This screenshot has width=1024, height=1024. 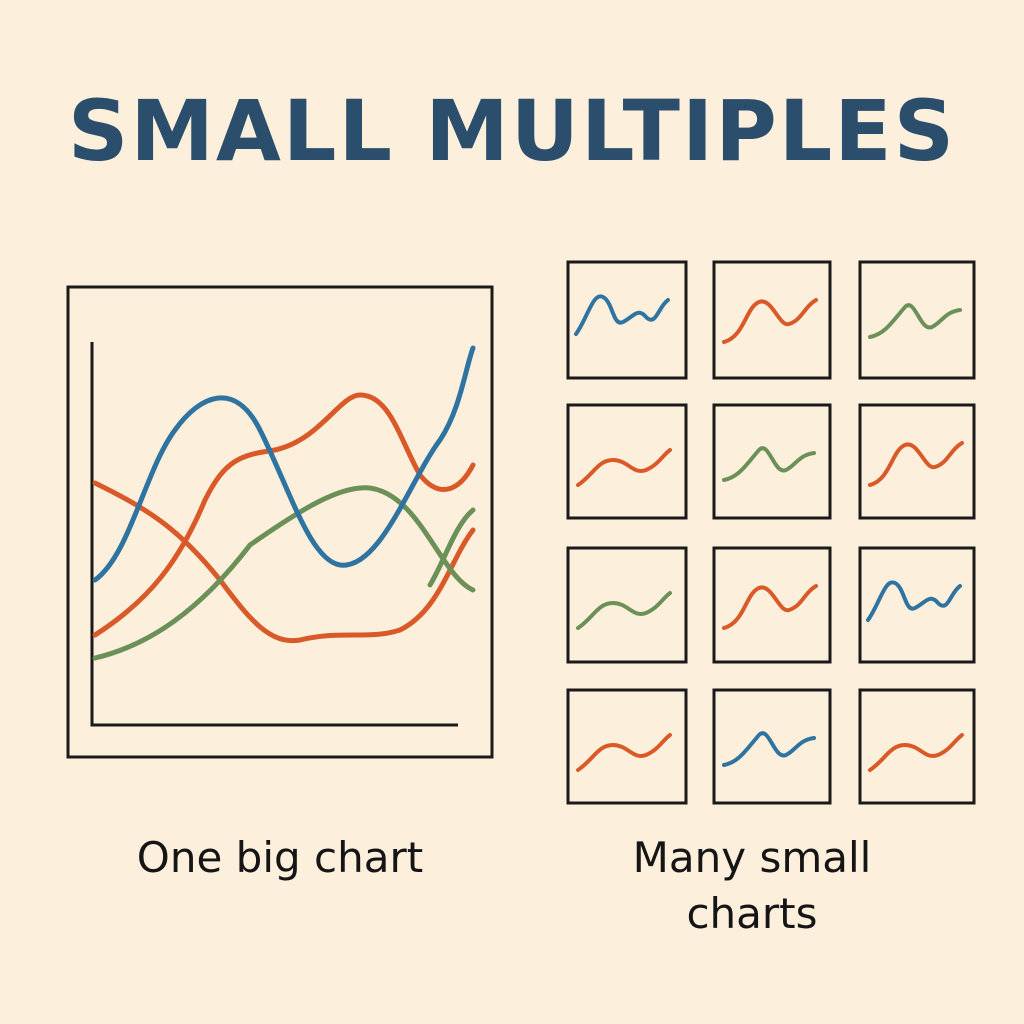 I want to click on big-chart-axes, so click(x=274, y=534).